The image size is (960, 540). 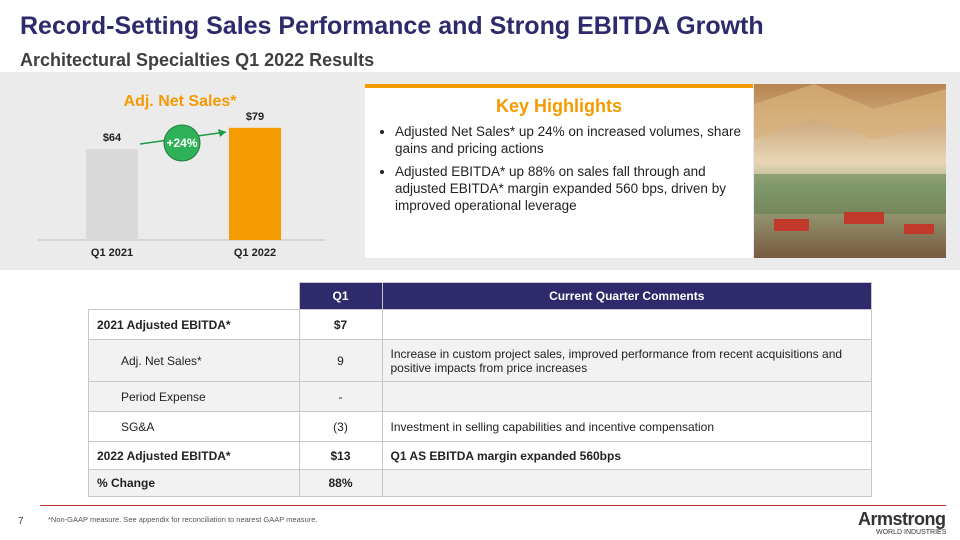 What do you see at coordinates (340, 396) in the screenshot?
I see `q1-cell: -` at bounding box center [340, 396].